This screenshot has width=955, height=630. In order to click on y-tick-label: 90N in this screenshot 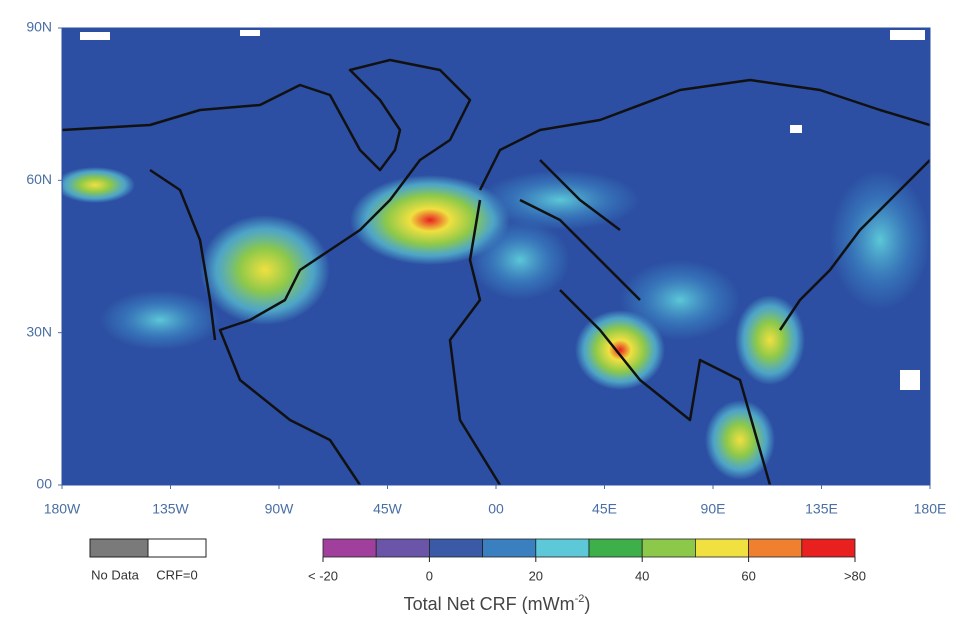, I will do `click(39, 27)`.